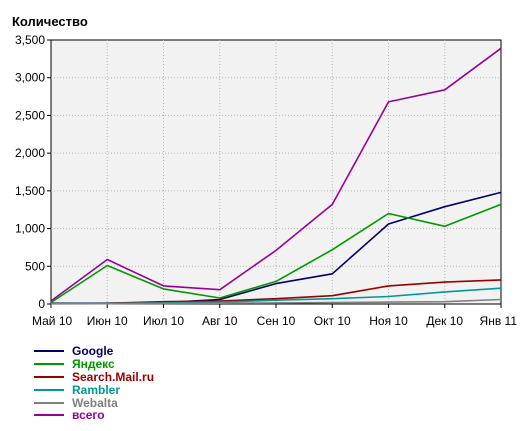 This screenshot has width=524, height=431. What do you see at coordinates (499, 321) in the screenshot?
I see `x-tick-label: Янв 11` at bounding box center [499, 321].